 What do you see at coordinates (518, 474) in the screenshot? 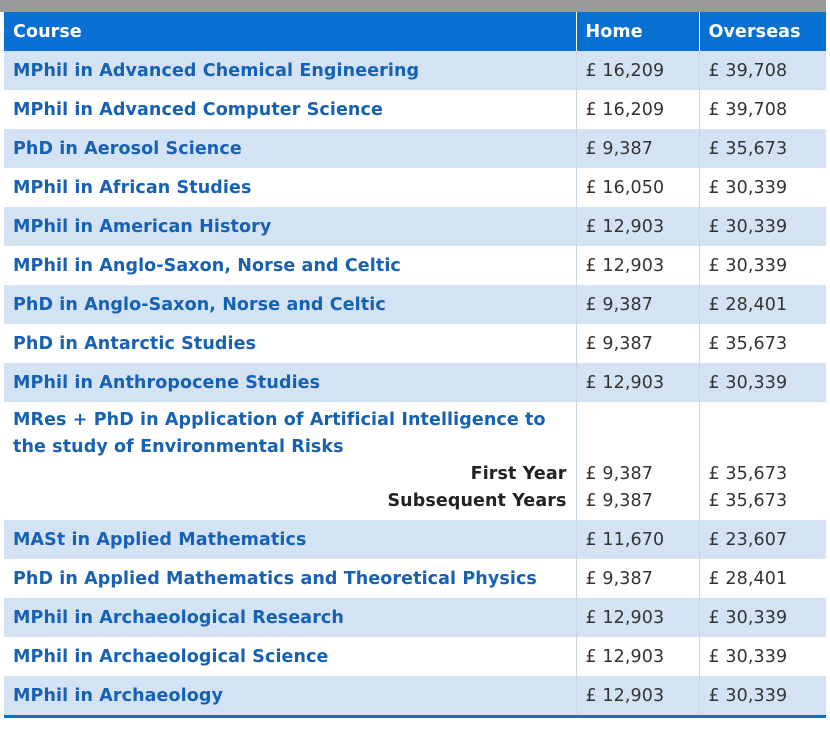
I see `year-label-first: First Year` at bounding box center [518, 474].